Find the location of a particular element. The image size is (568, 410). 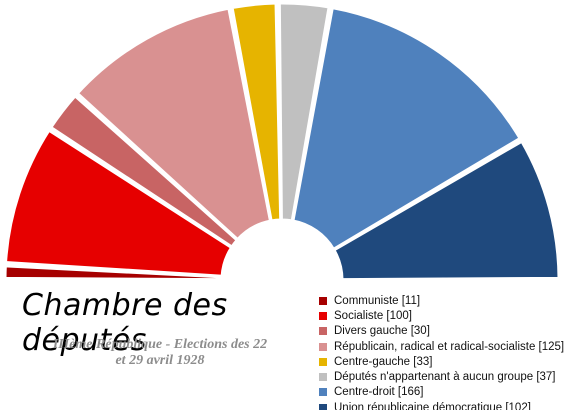

legend-item-socialiste: Socialiste [100] is located at coordinates (441, 315).